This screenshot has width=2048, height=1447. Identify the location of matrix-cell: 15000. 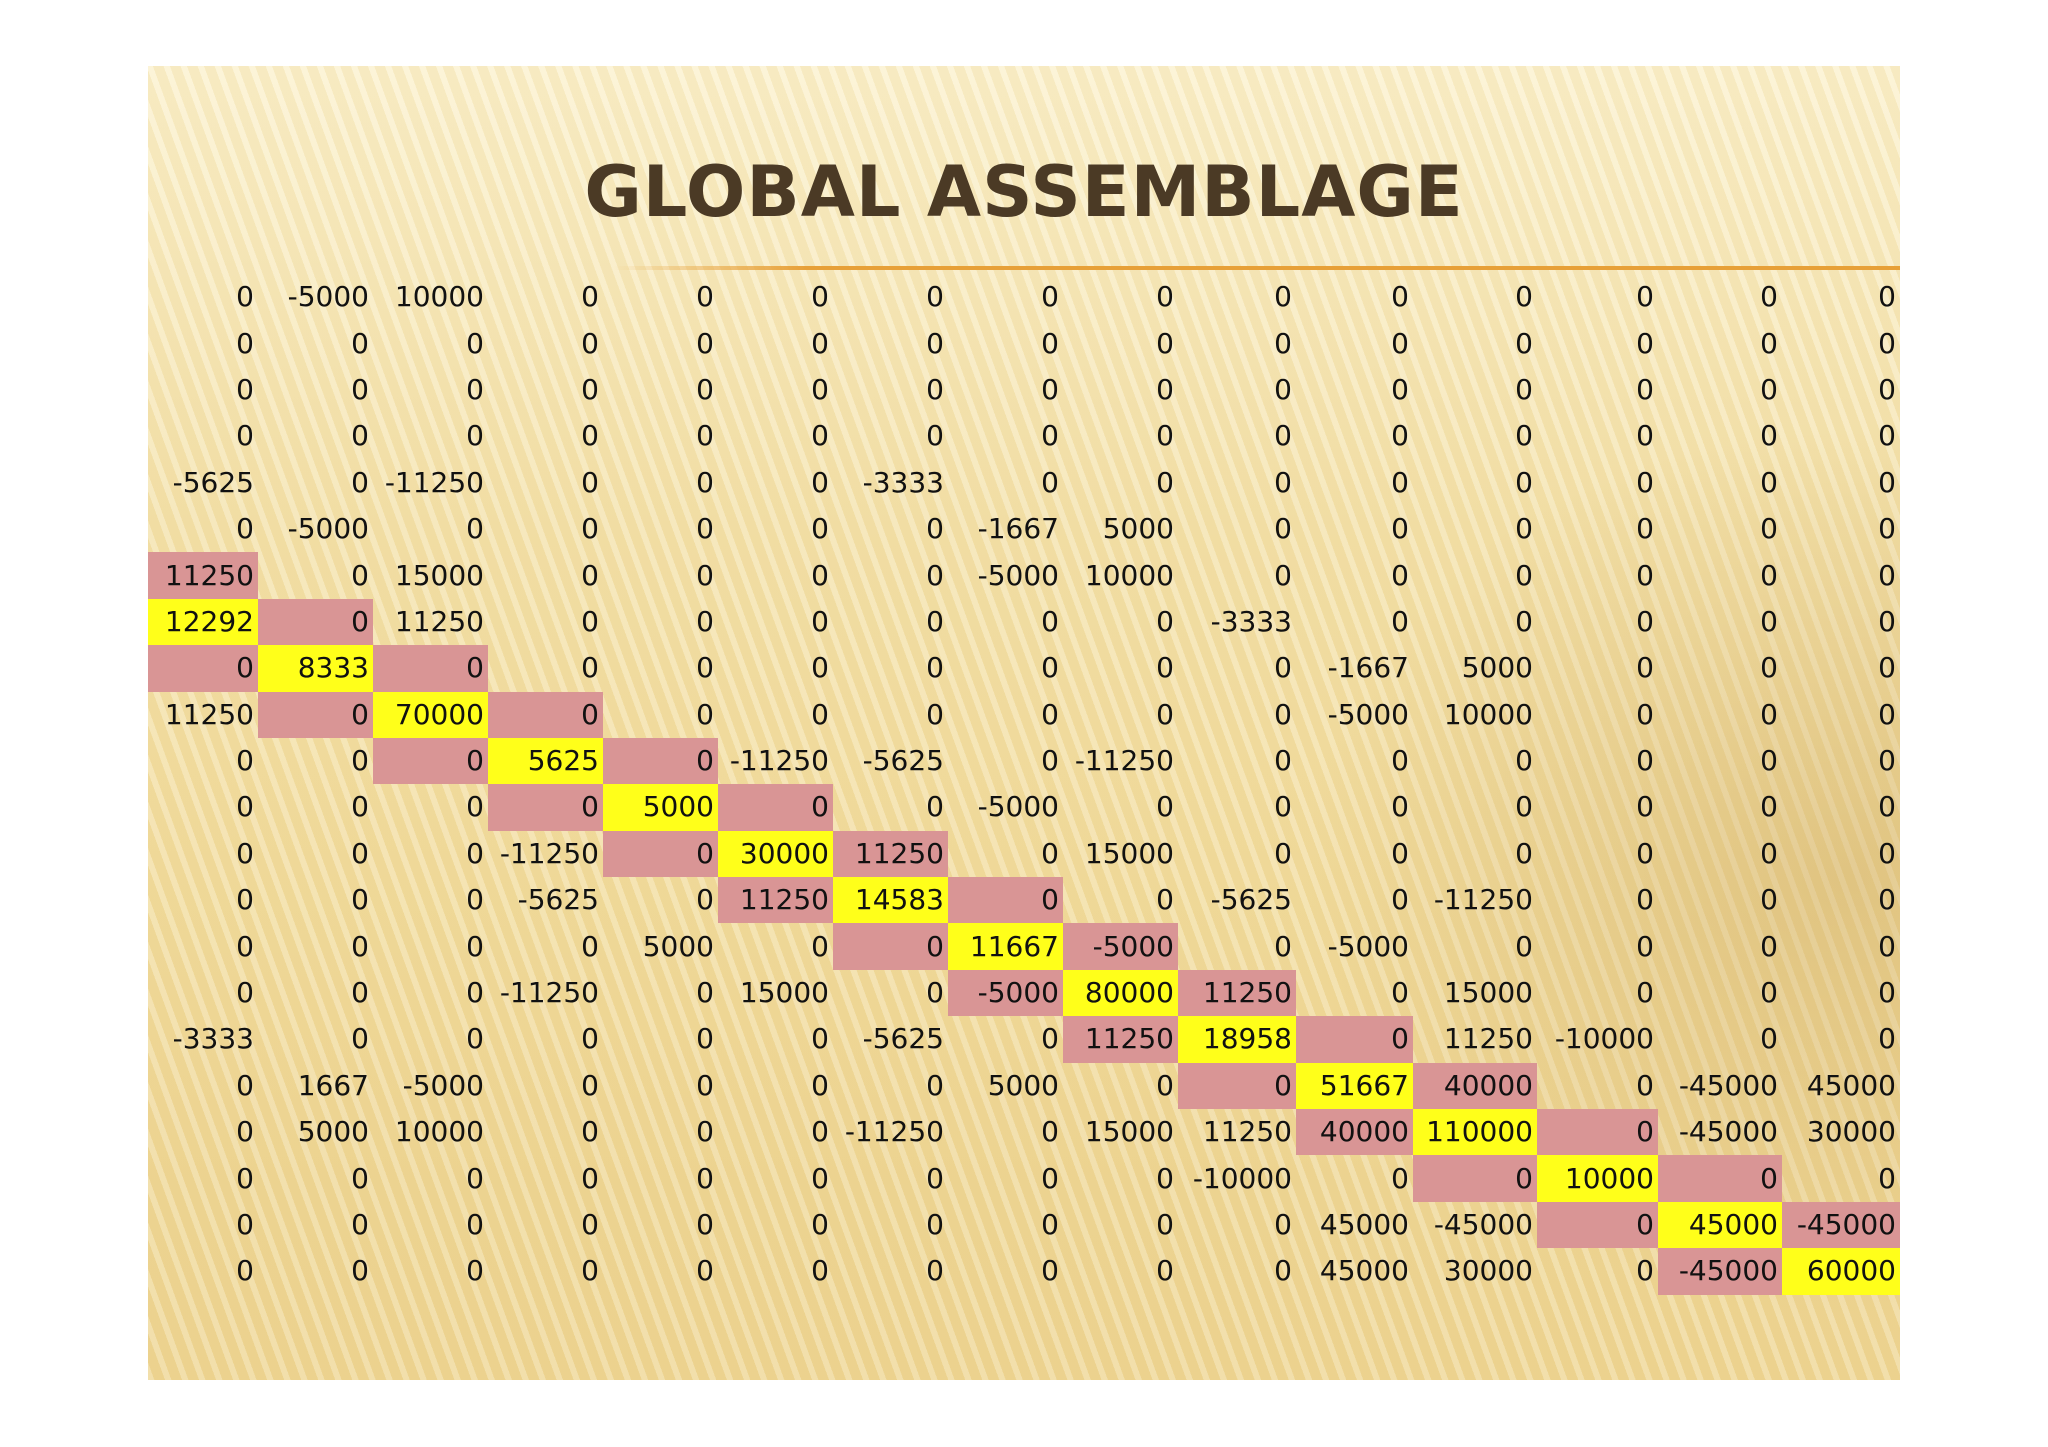
(1488, 993).